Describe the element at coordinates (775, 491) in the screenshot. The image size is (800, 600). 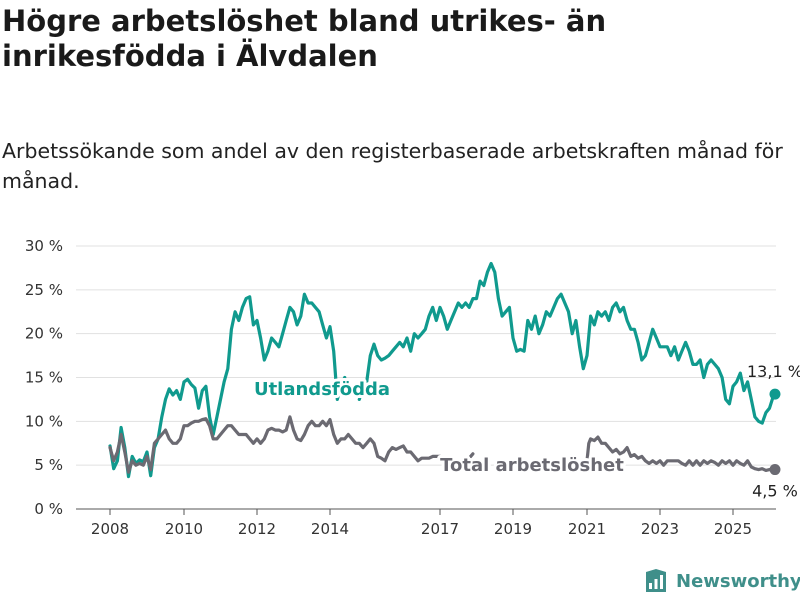
I see `end-value-label-total-arbetsloshet: 4,5 %` at that location.